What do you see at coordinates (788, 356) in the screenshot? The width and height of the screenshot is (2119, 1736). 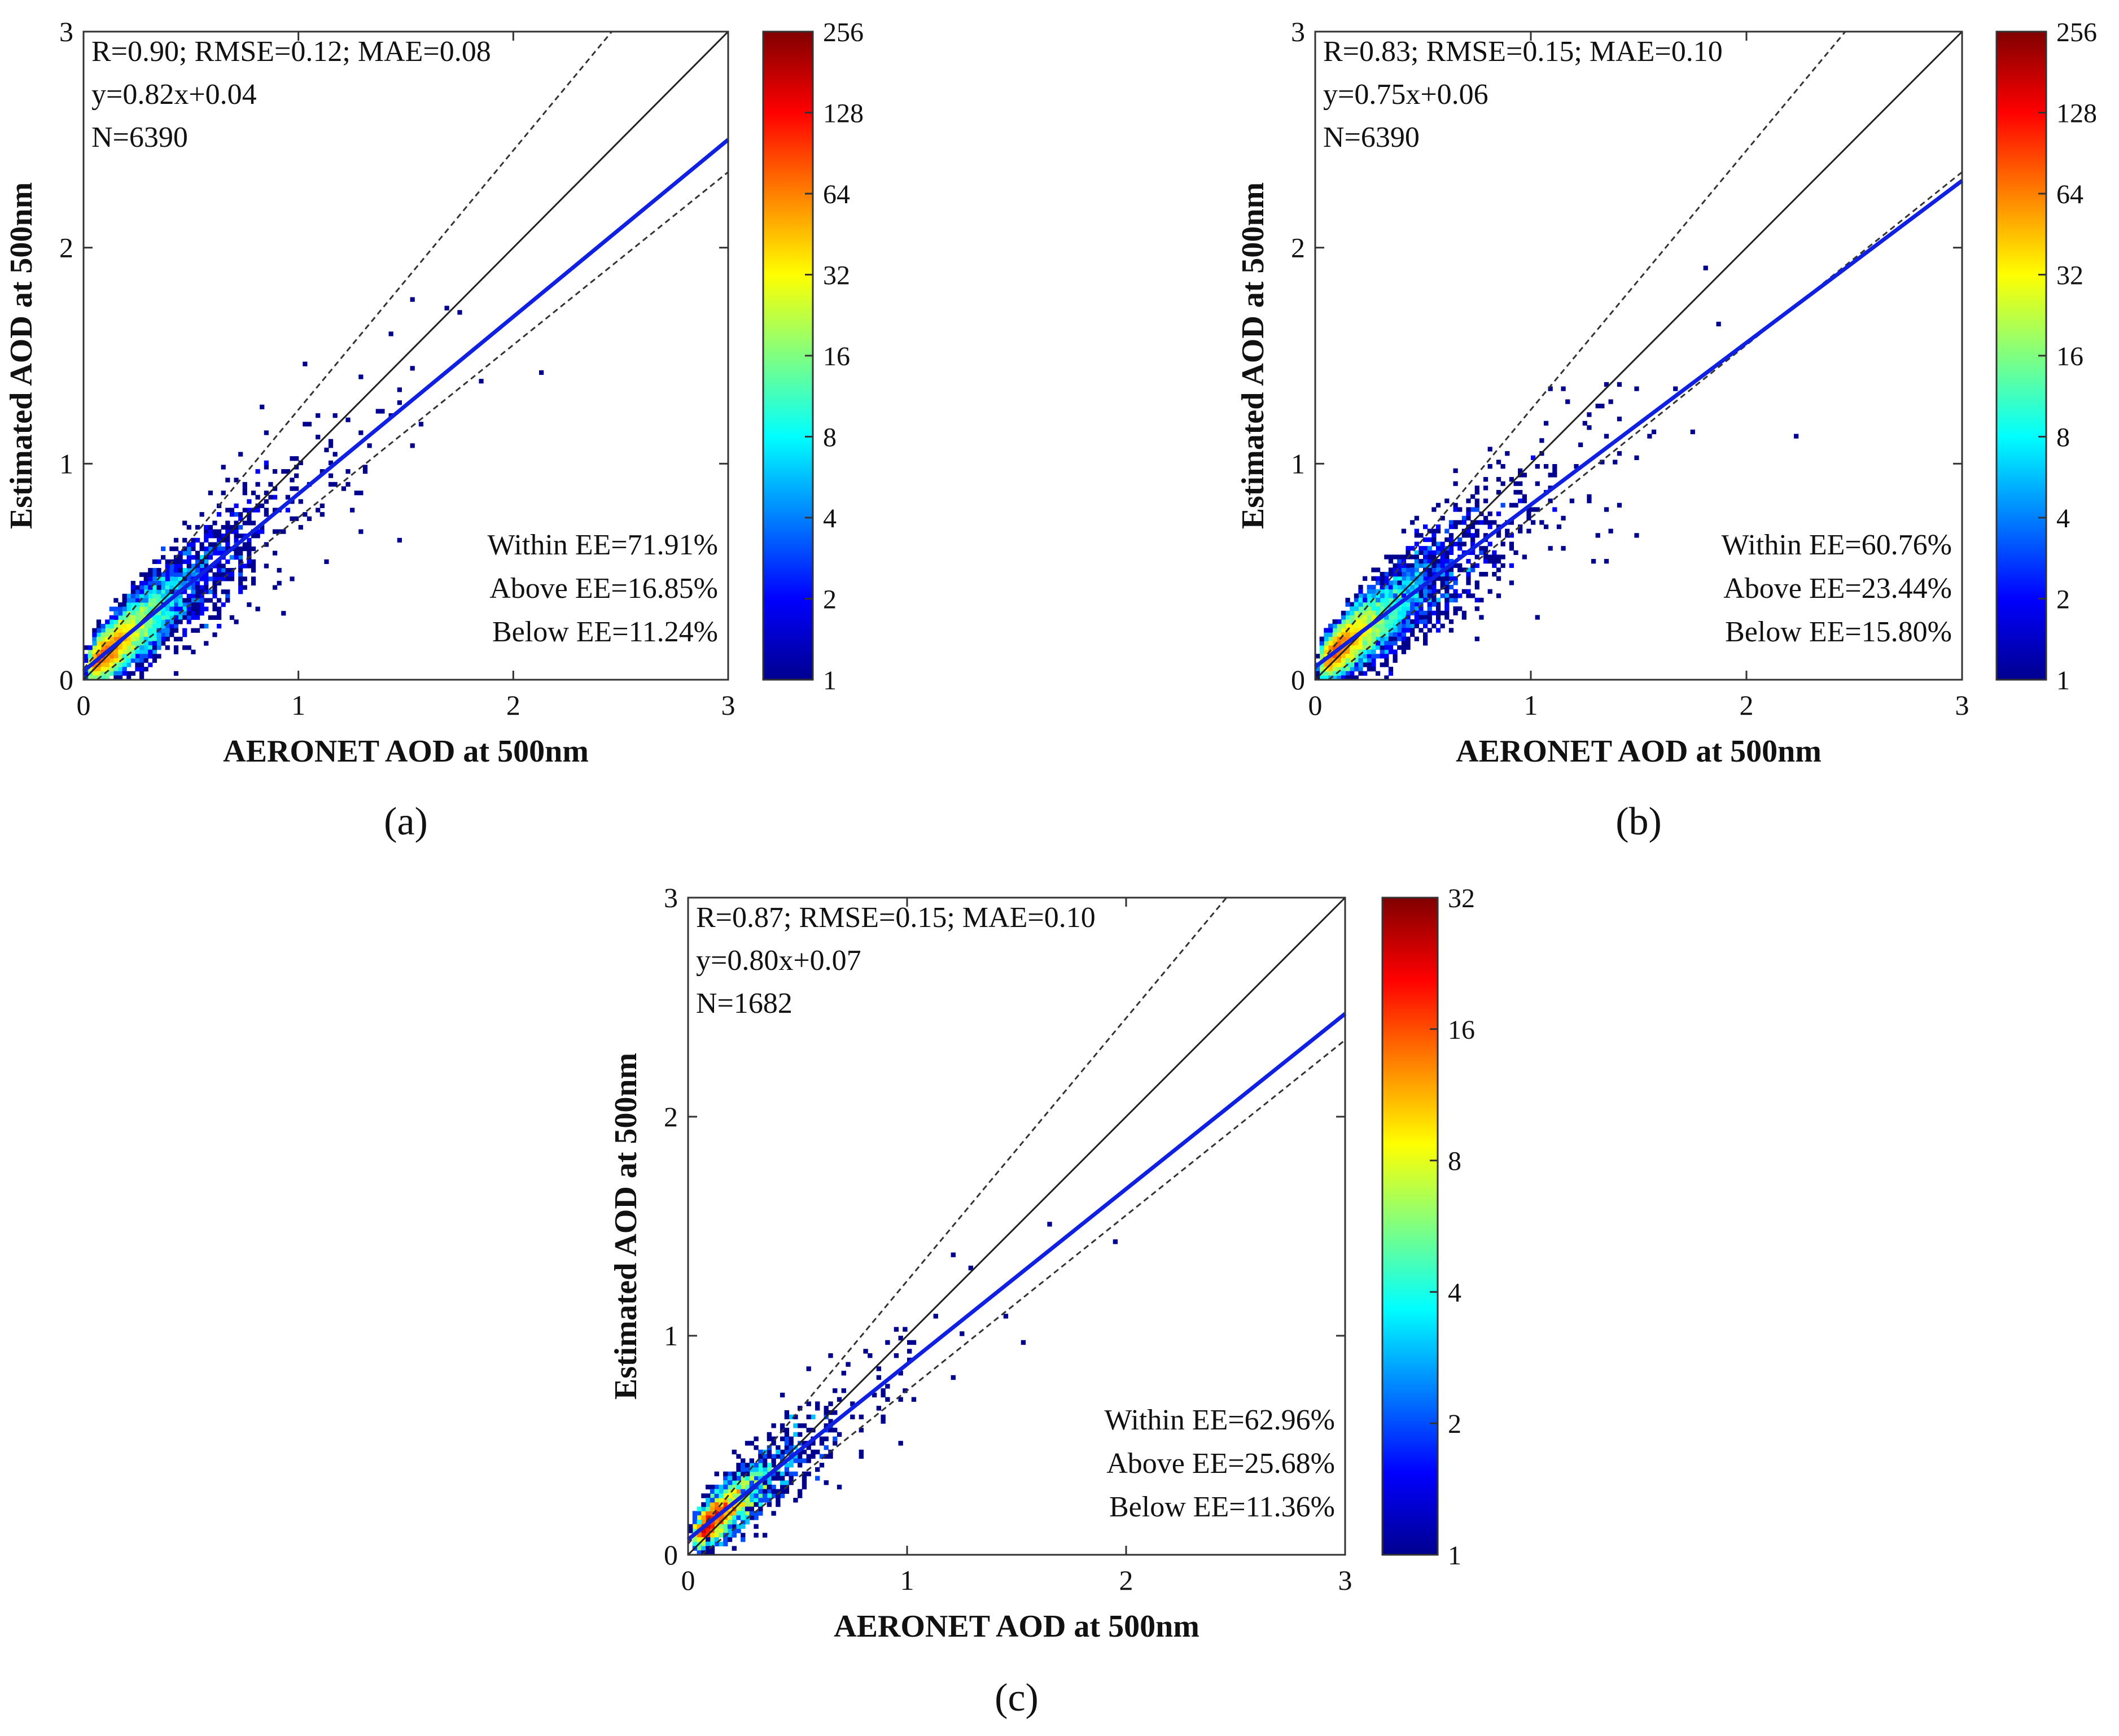 I see `colorbar-gradient` at bounding box center [788, 356].